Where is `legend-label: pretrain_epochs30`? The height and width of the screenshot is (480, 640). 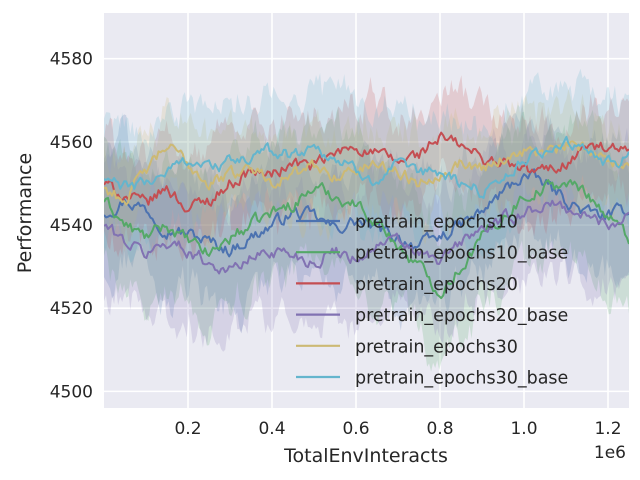
legend-label: pretrain_epochs30 is located at coordinates (436, 347).